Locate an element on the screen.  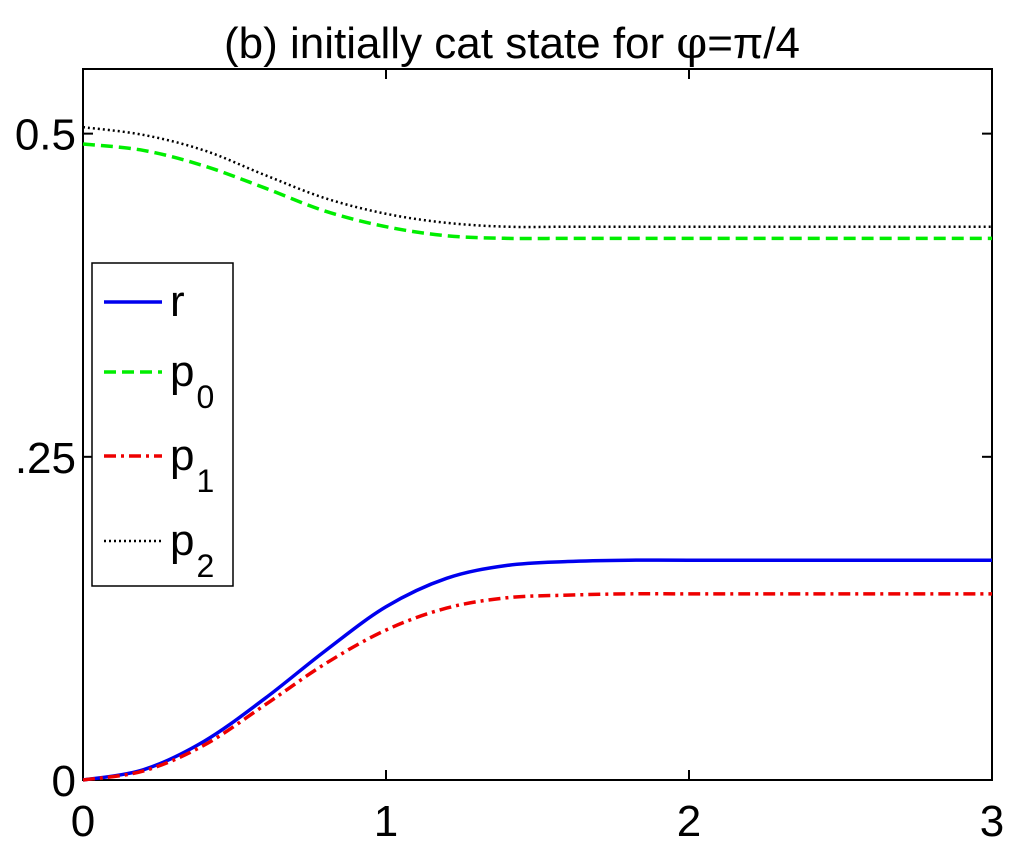
legend-label-2: p1 is located at coordinates (192, 465).